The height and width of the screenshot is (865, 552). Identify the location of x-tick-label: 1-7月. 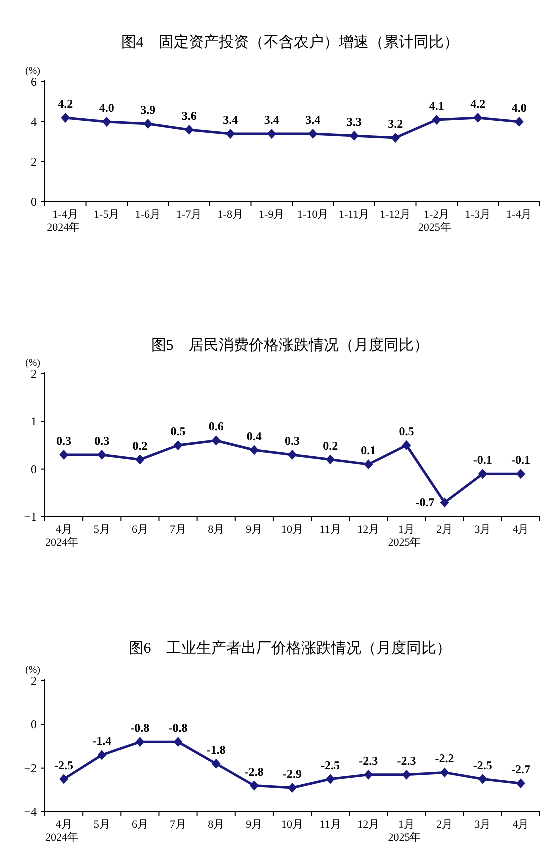
(189, 215).